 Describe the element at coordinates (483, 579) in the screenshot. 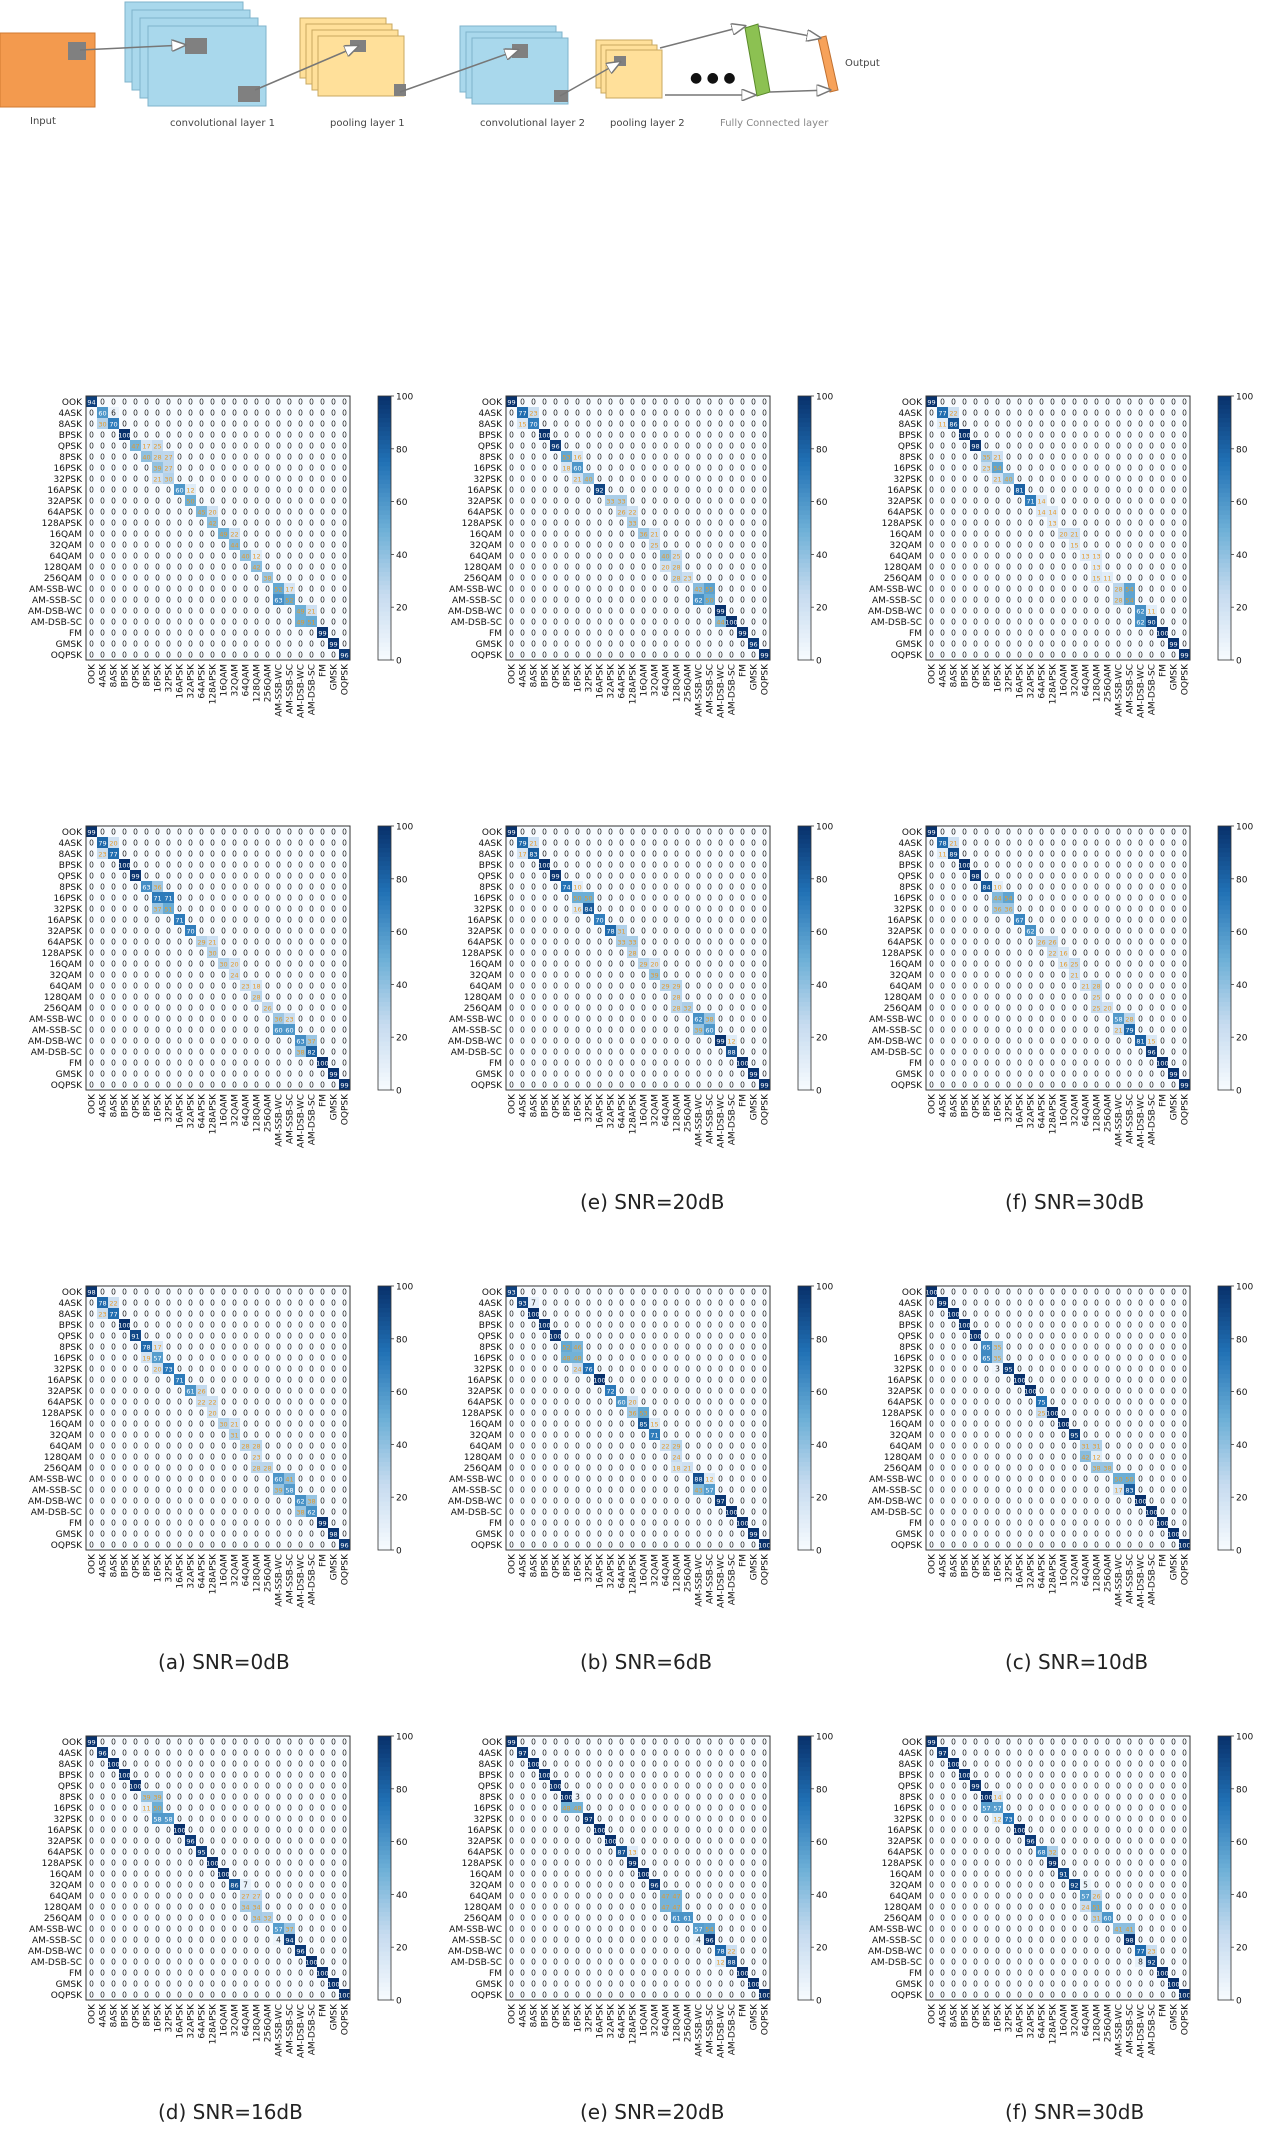

I see `y-tick-label: 256QAM` at that location.